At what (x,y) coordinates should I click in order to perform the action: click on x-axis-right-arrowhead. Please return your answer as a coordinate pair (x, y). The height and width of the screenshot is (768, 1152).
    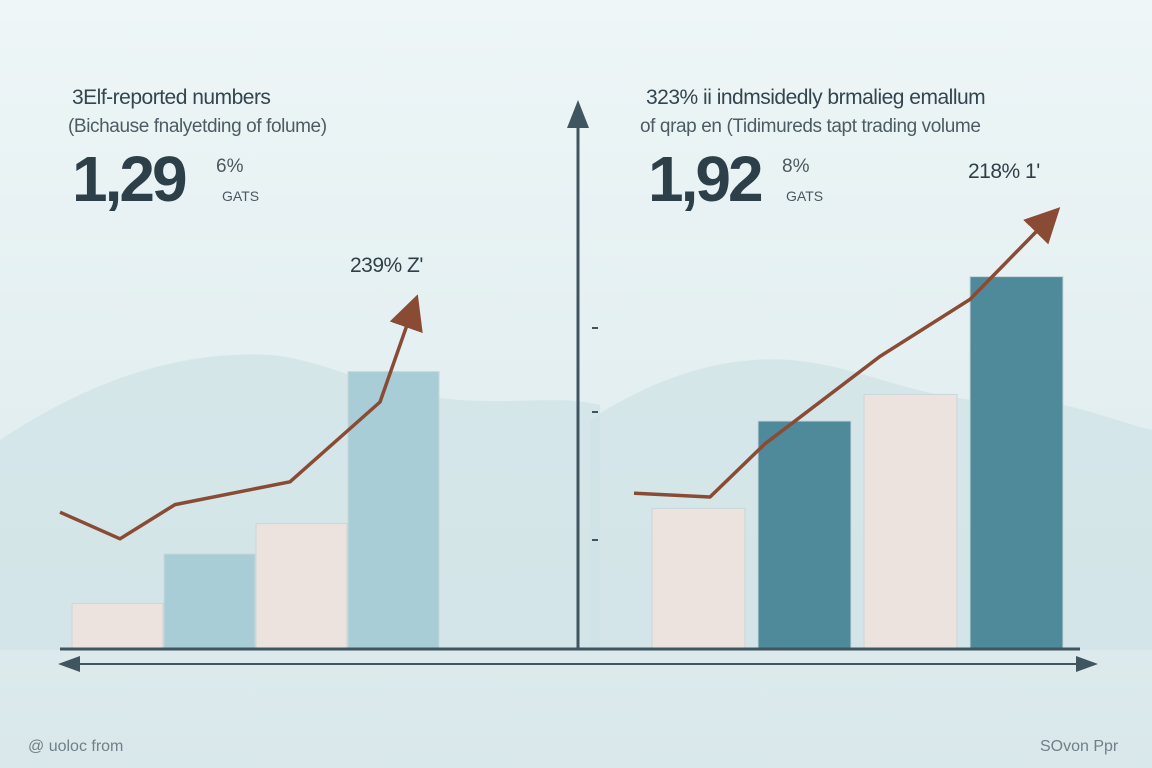
    Looking at the image, I should click on (1087, 664).